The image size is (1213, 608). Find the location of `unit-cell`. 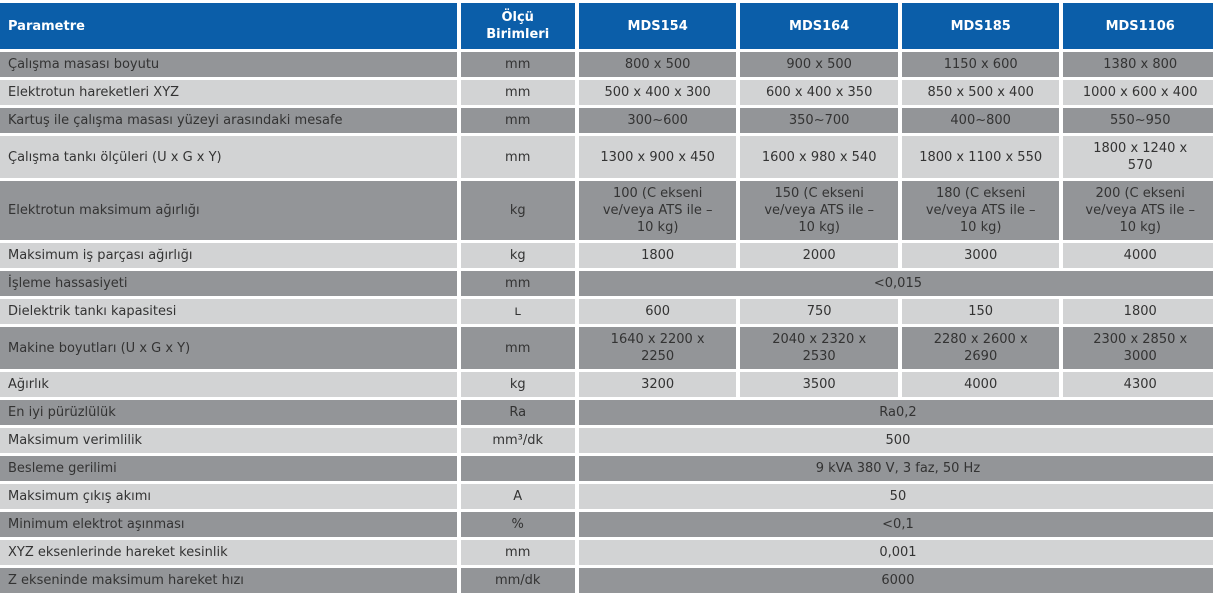

unit-cell is located at coordinates (517, 468).